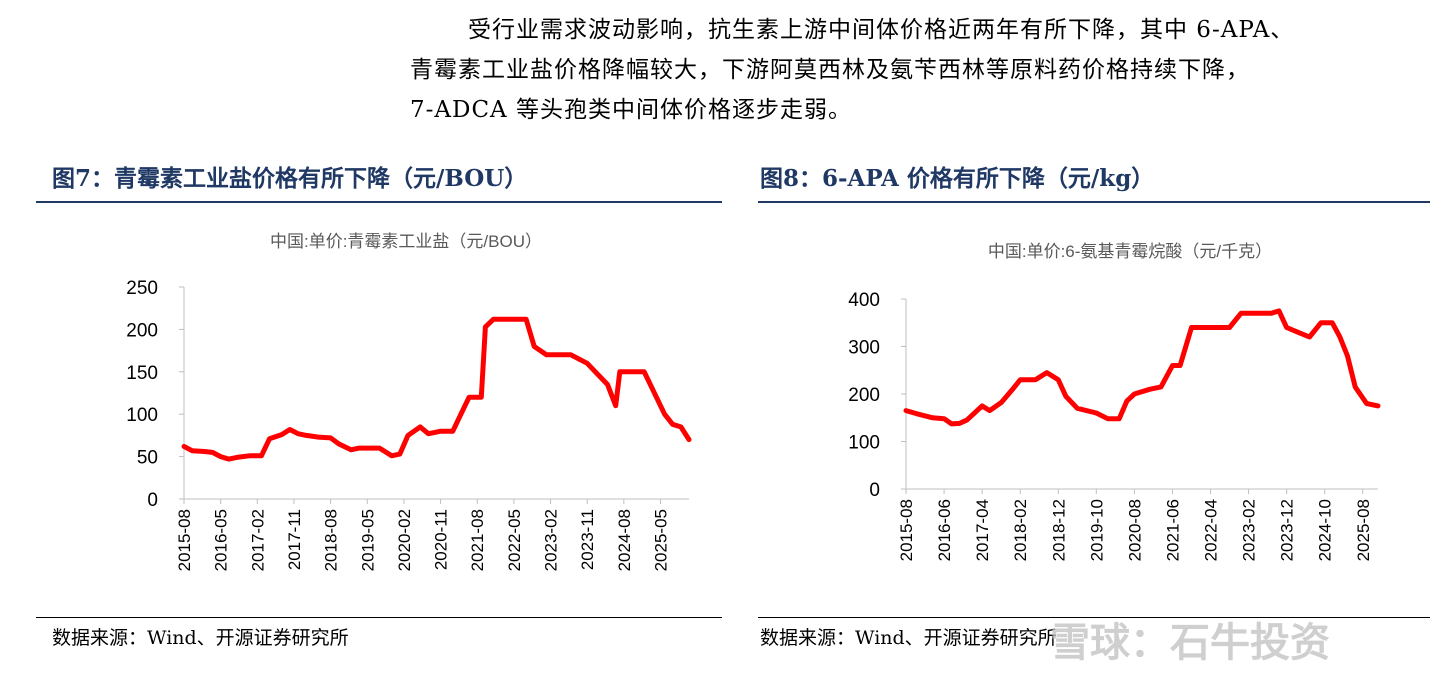  I want to click on x-tick-label: 2024-10, so click(1325, 530).